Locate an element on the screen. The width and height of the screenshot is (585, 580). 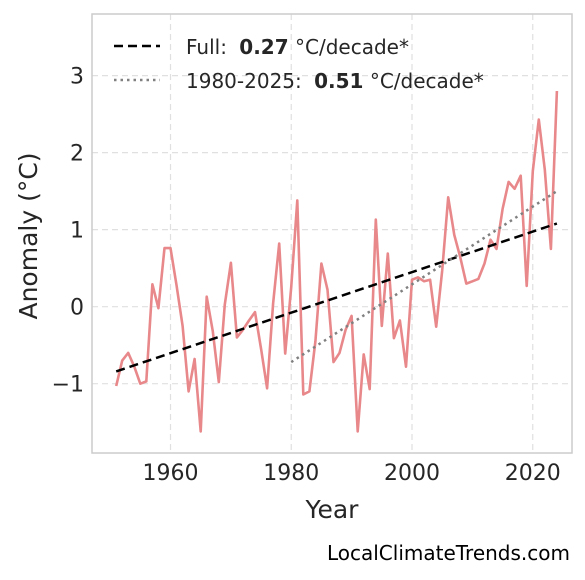
x-axis-label: Year is located at coordinates (332, 509).